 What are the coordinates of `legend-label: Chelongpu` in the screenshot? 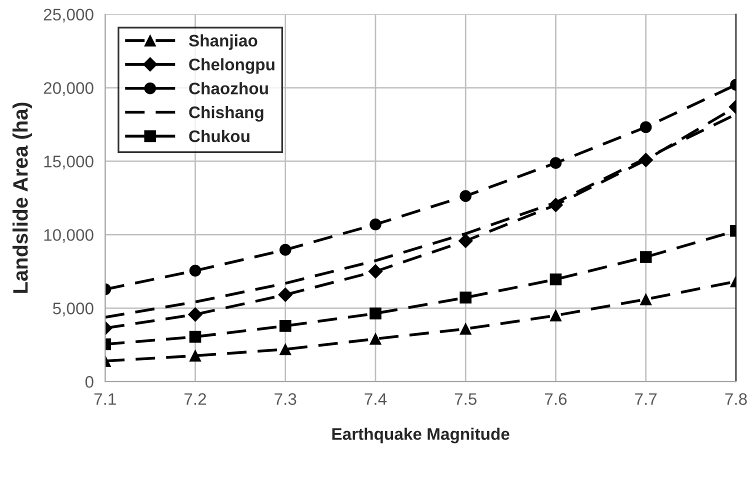 It's located at (231, 66).